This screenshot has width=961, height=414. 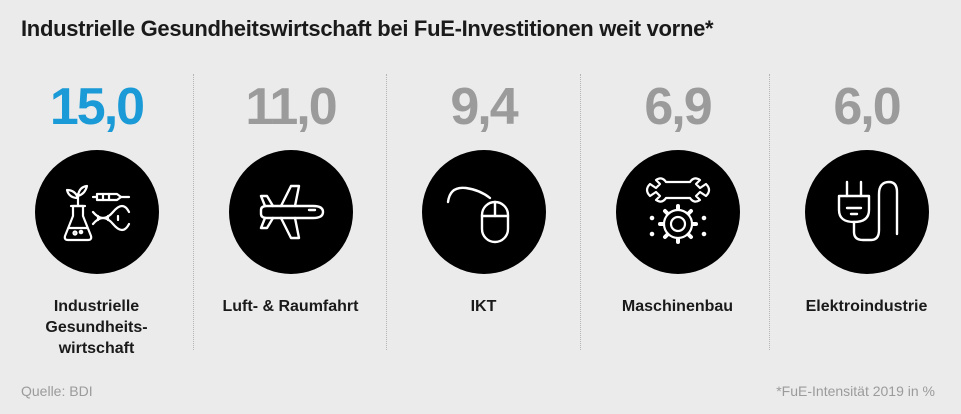 I want to click on stat-label: Luft- & Raumfahrt, so click(x=290, y=306).